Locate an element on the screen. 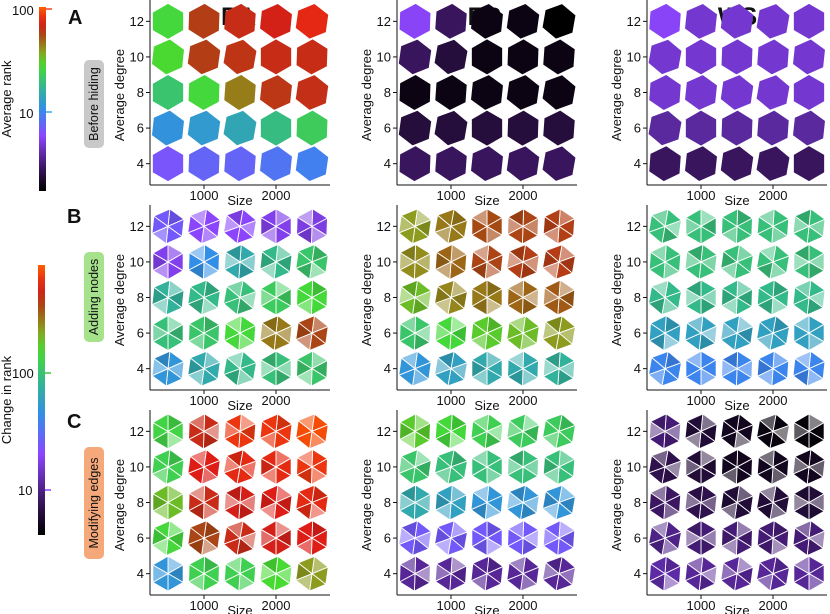  row-tag-adding-nodes-text: Adding nodes is located at coordinates (94, 297).